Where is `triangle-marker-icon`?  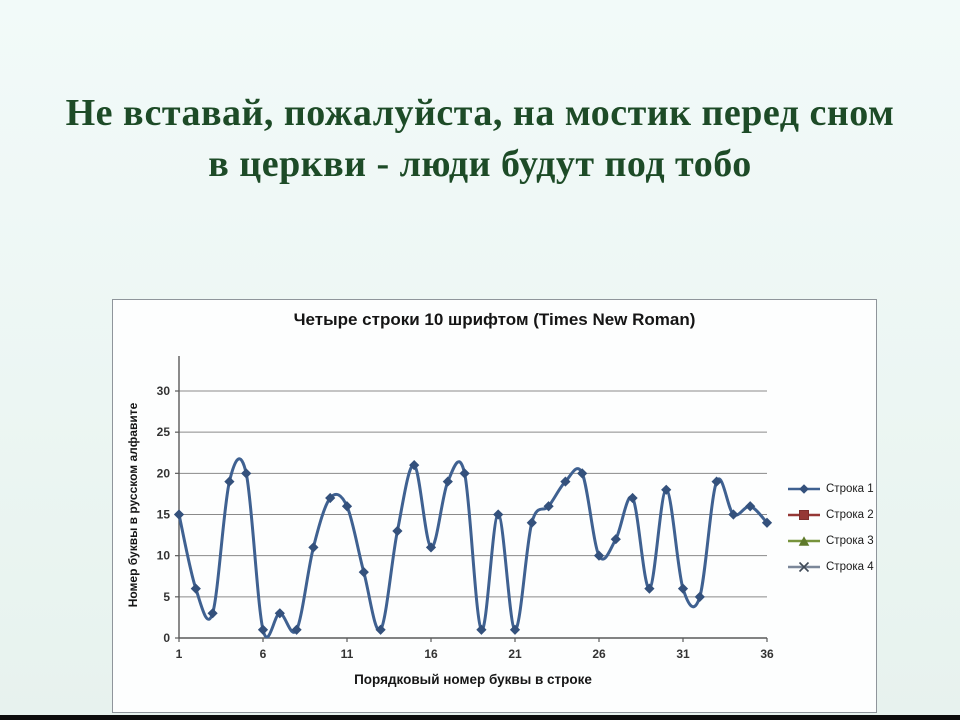
triangle-marker-icon is located at coordinates (804, 540).